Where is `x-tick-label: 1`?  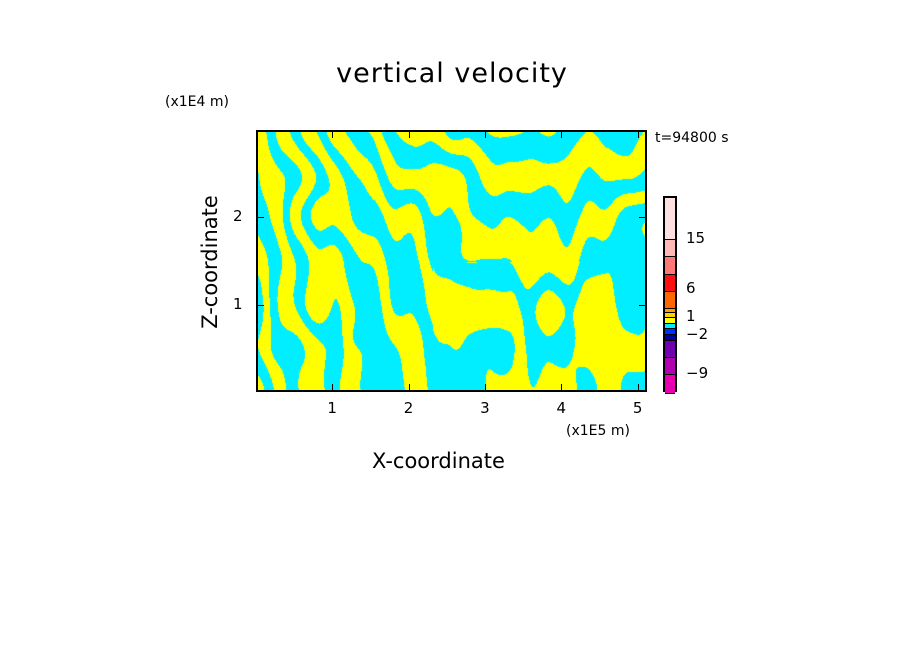 x-tick-label: 1 is located at coordinates (332, 408).